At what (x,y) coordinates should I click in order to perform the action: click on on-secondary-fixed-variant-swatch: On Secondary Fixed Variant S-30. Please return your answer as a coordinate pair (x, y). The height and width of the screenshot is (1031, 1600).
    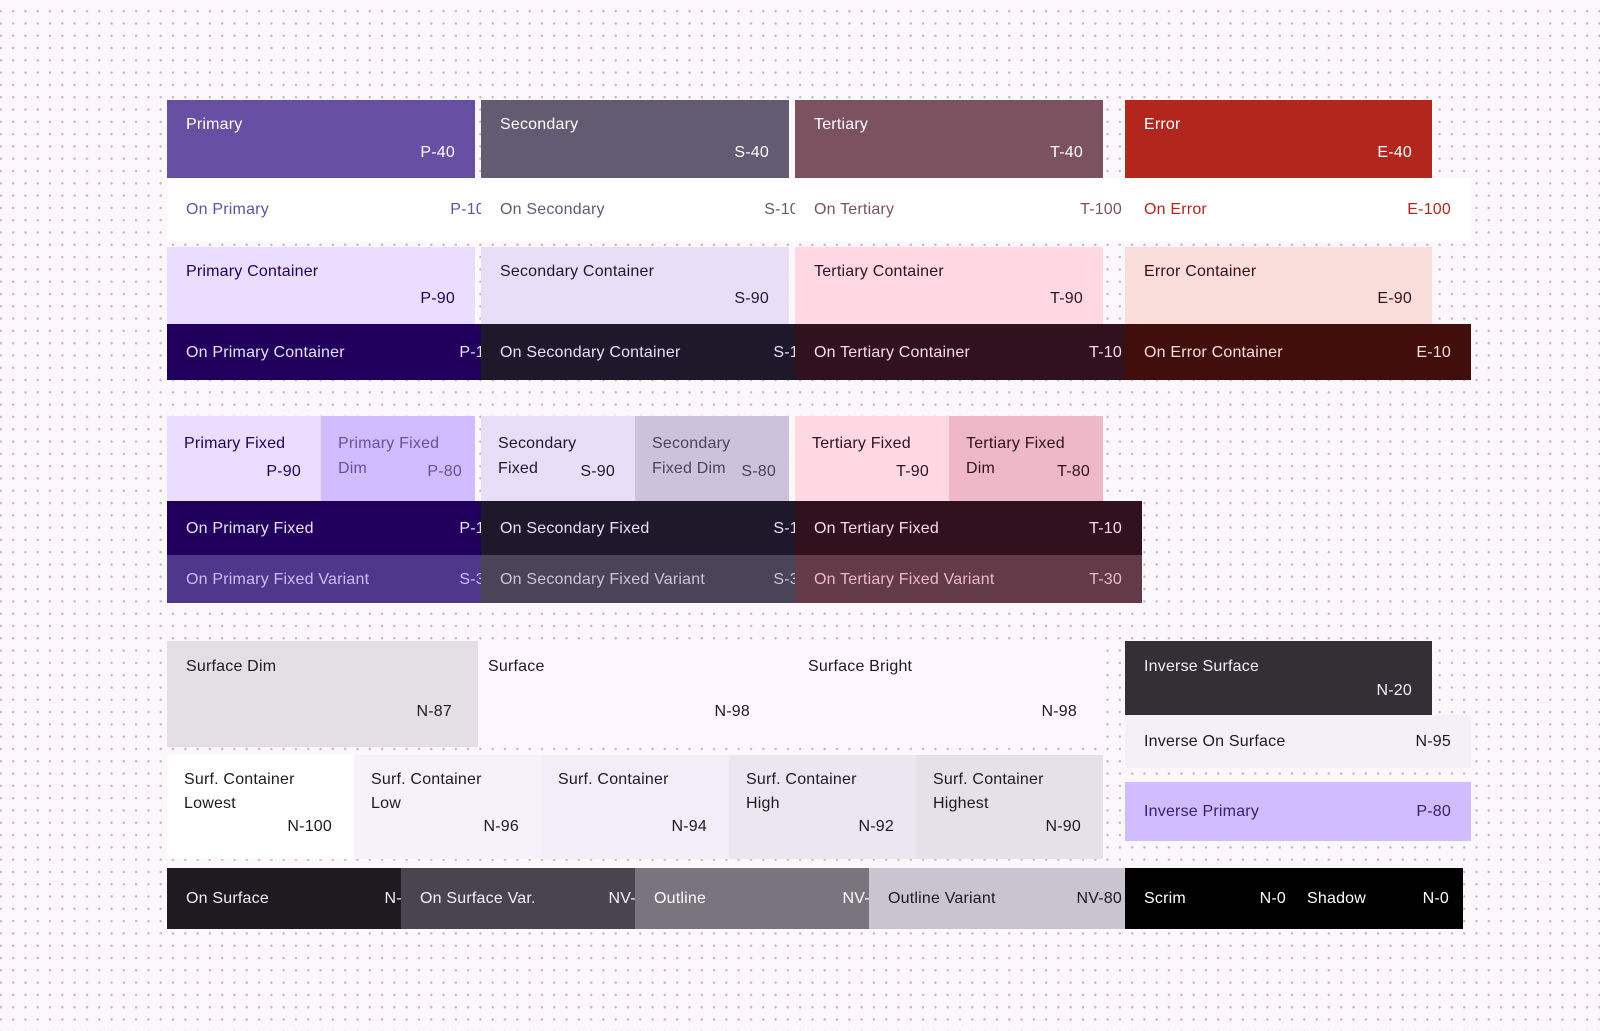
    Looking at the image, I should click on (654, 579).